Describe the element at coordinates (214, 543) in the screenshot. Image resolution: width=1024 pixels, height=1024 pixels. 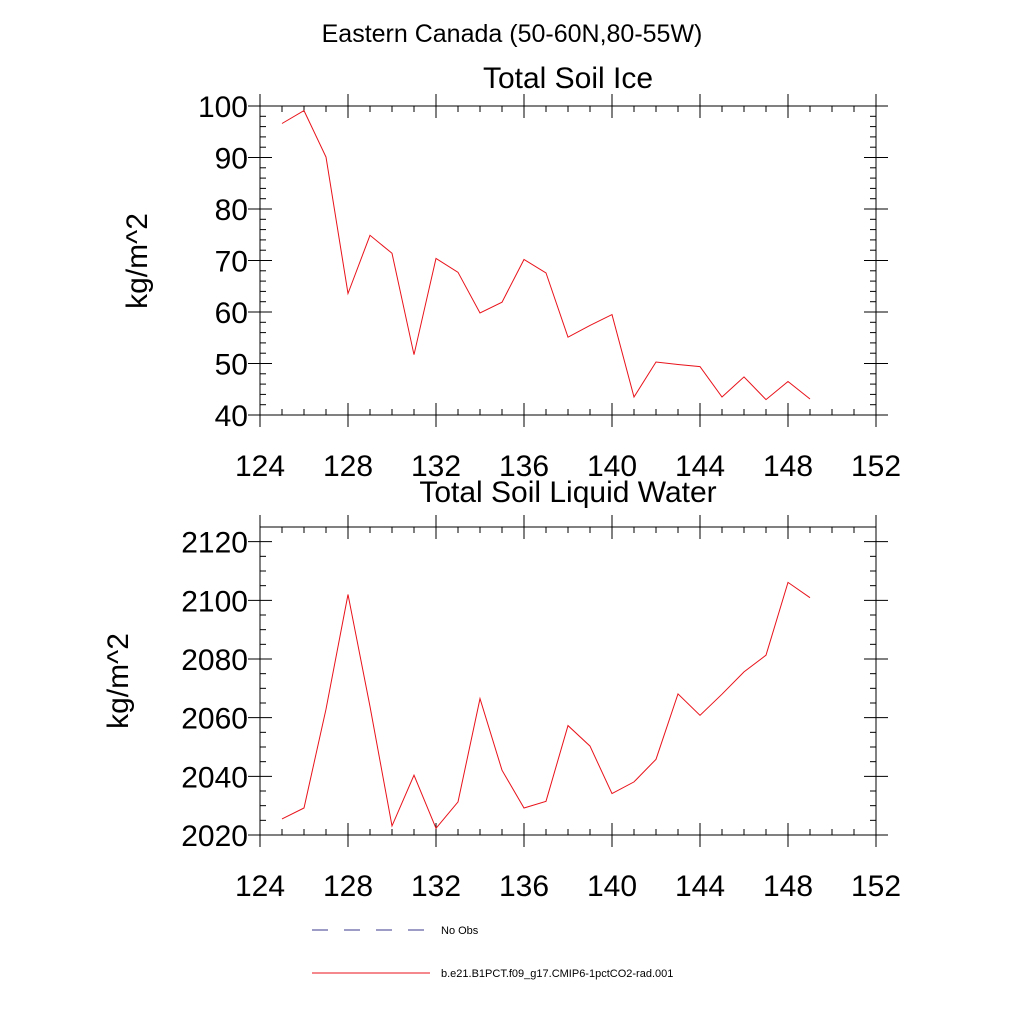
I see `y-tick-label: 2120` at that location.